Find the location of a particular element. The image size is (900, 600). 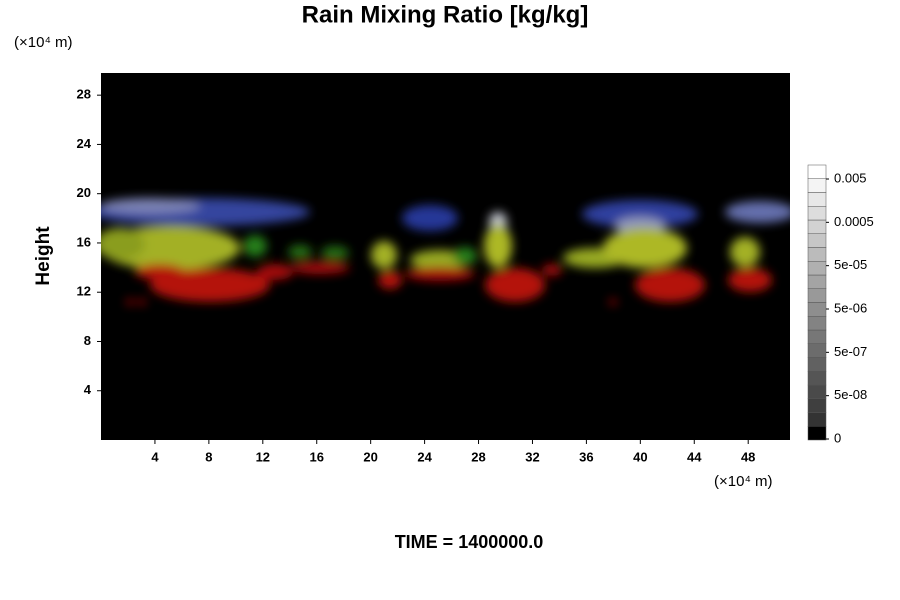

x-tick-label: 32 is located at coordinates (532, 456).